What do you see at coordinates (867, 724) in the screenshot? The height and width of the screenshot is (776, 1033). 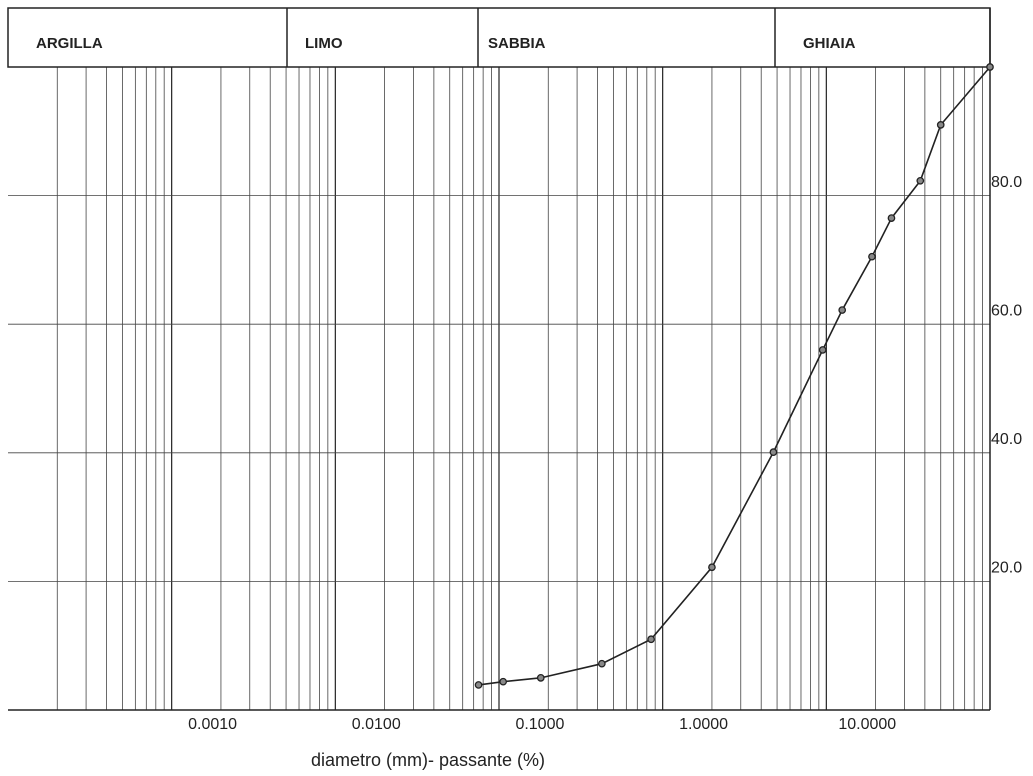 I see `x-tick-label: 10.0000` at bounding box center [867, 724].